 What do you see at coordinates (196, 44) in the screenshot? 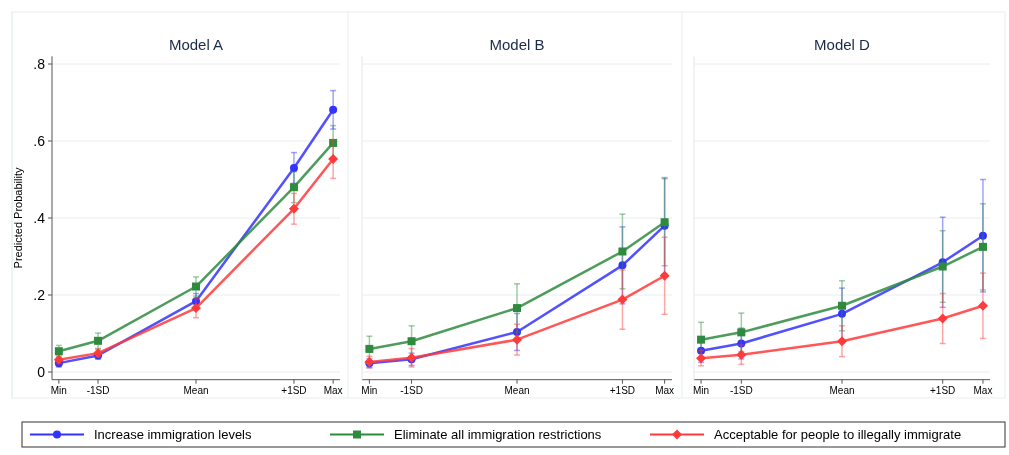
I see `chart-title: Model A` at bounding box center [196, 44].